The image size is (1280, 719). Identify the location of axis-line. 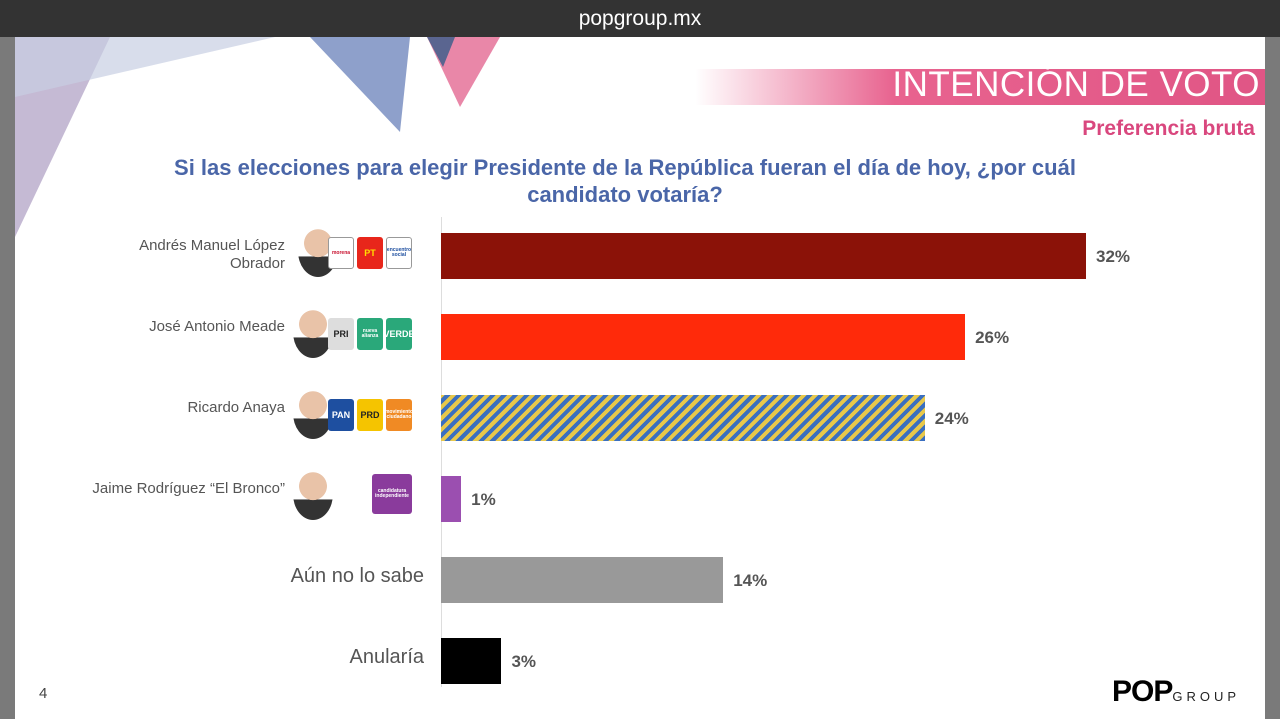
(441, 452).